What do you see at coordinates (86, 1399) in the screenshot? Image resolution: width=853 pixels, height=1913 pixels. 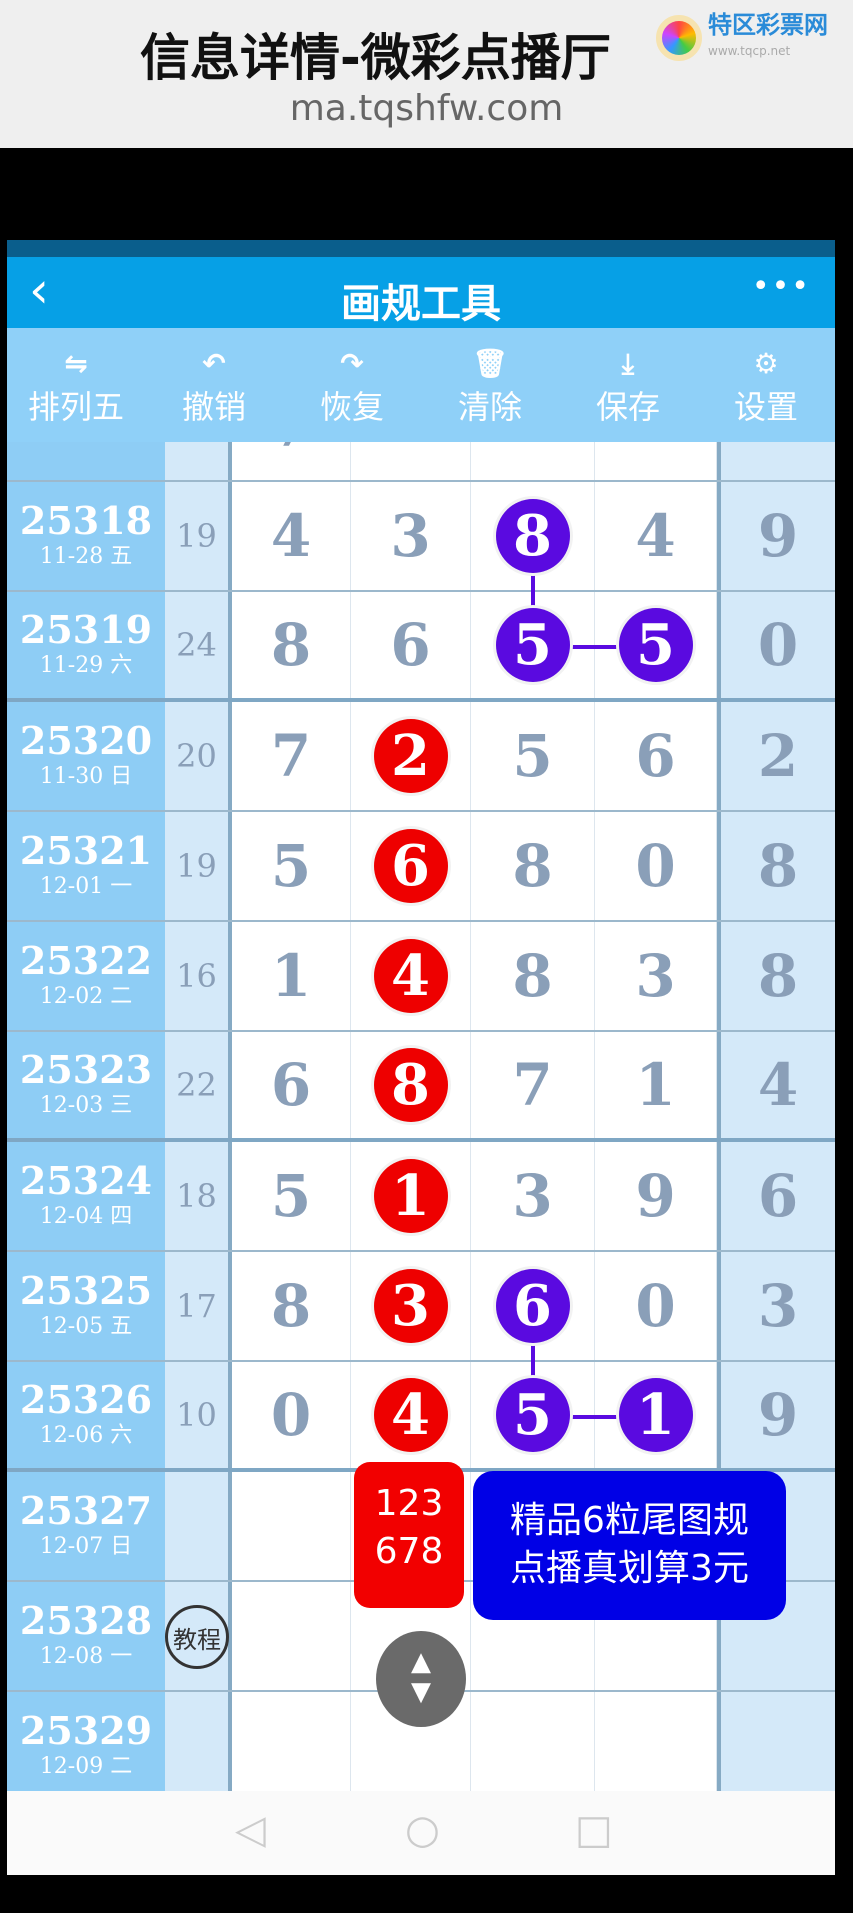 I see `period-number: 25326` at bounding box center [86, 1399].